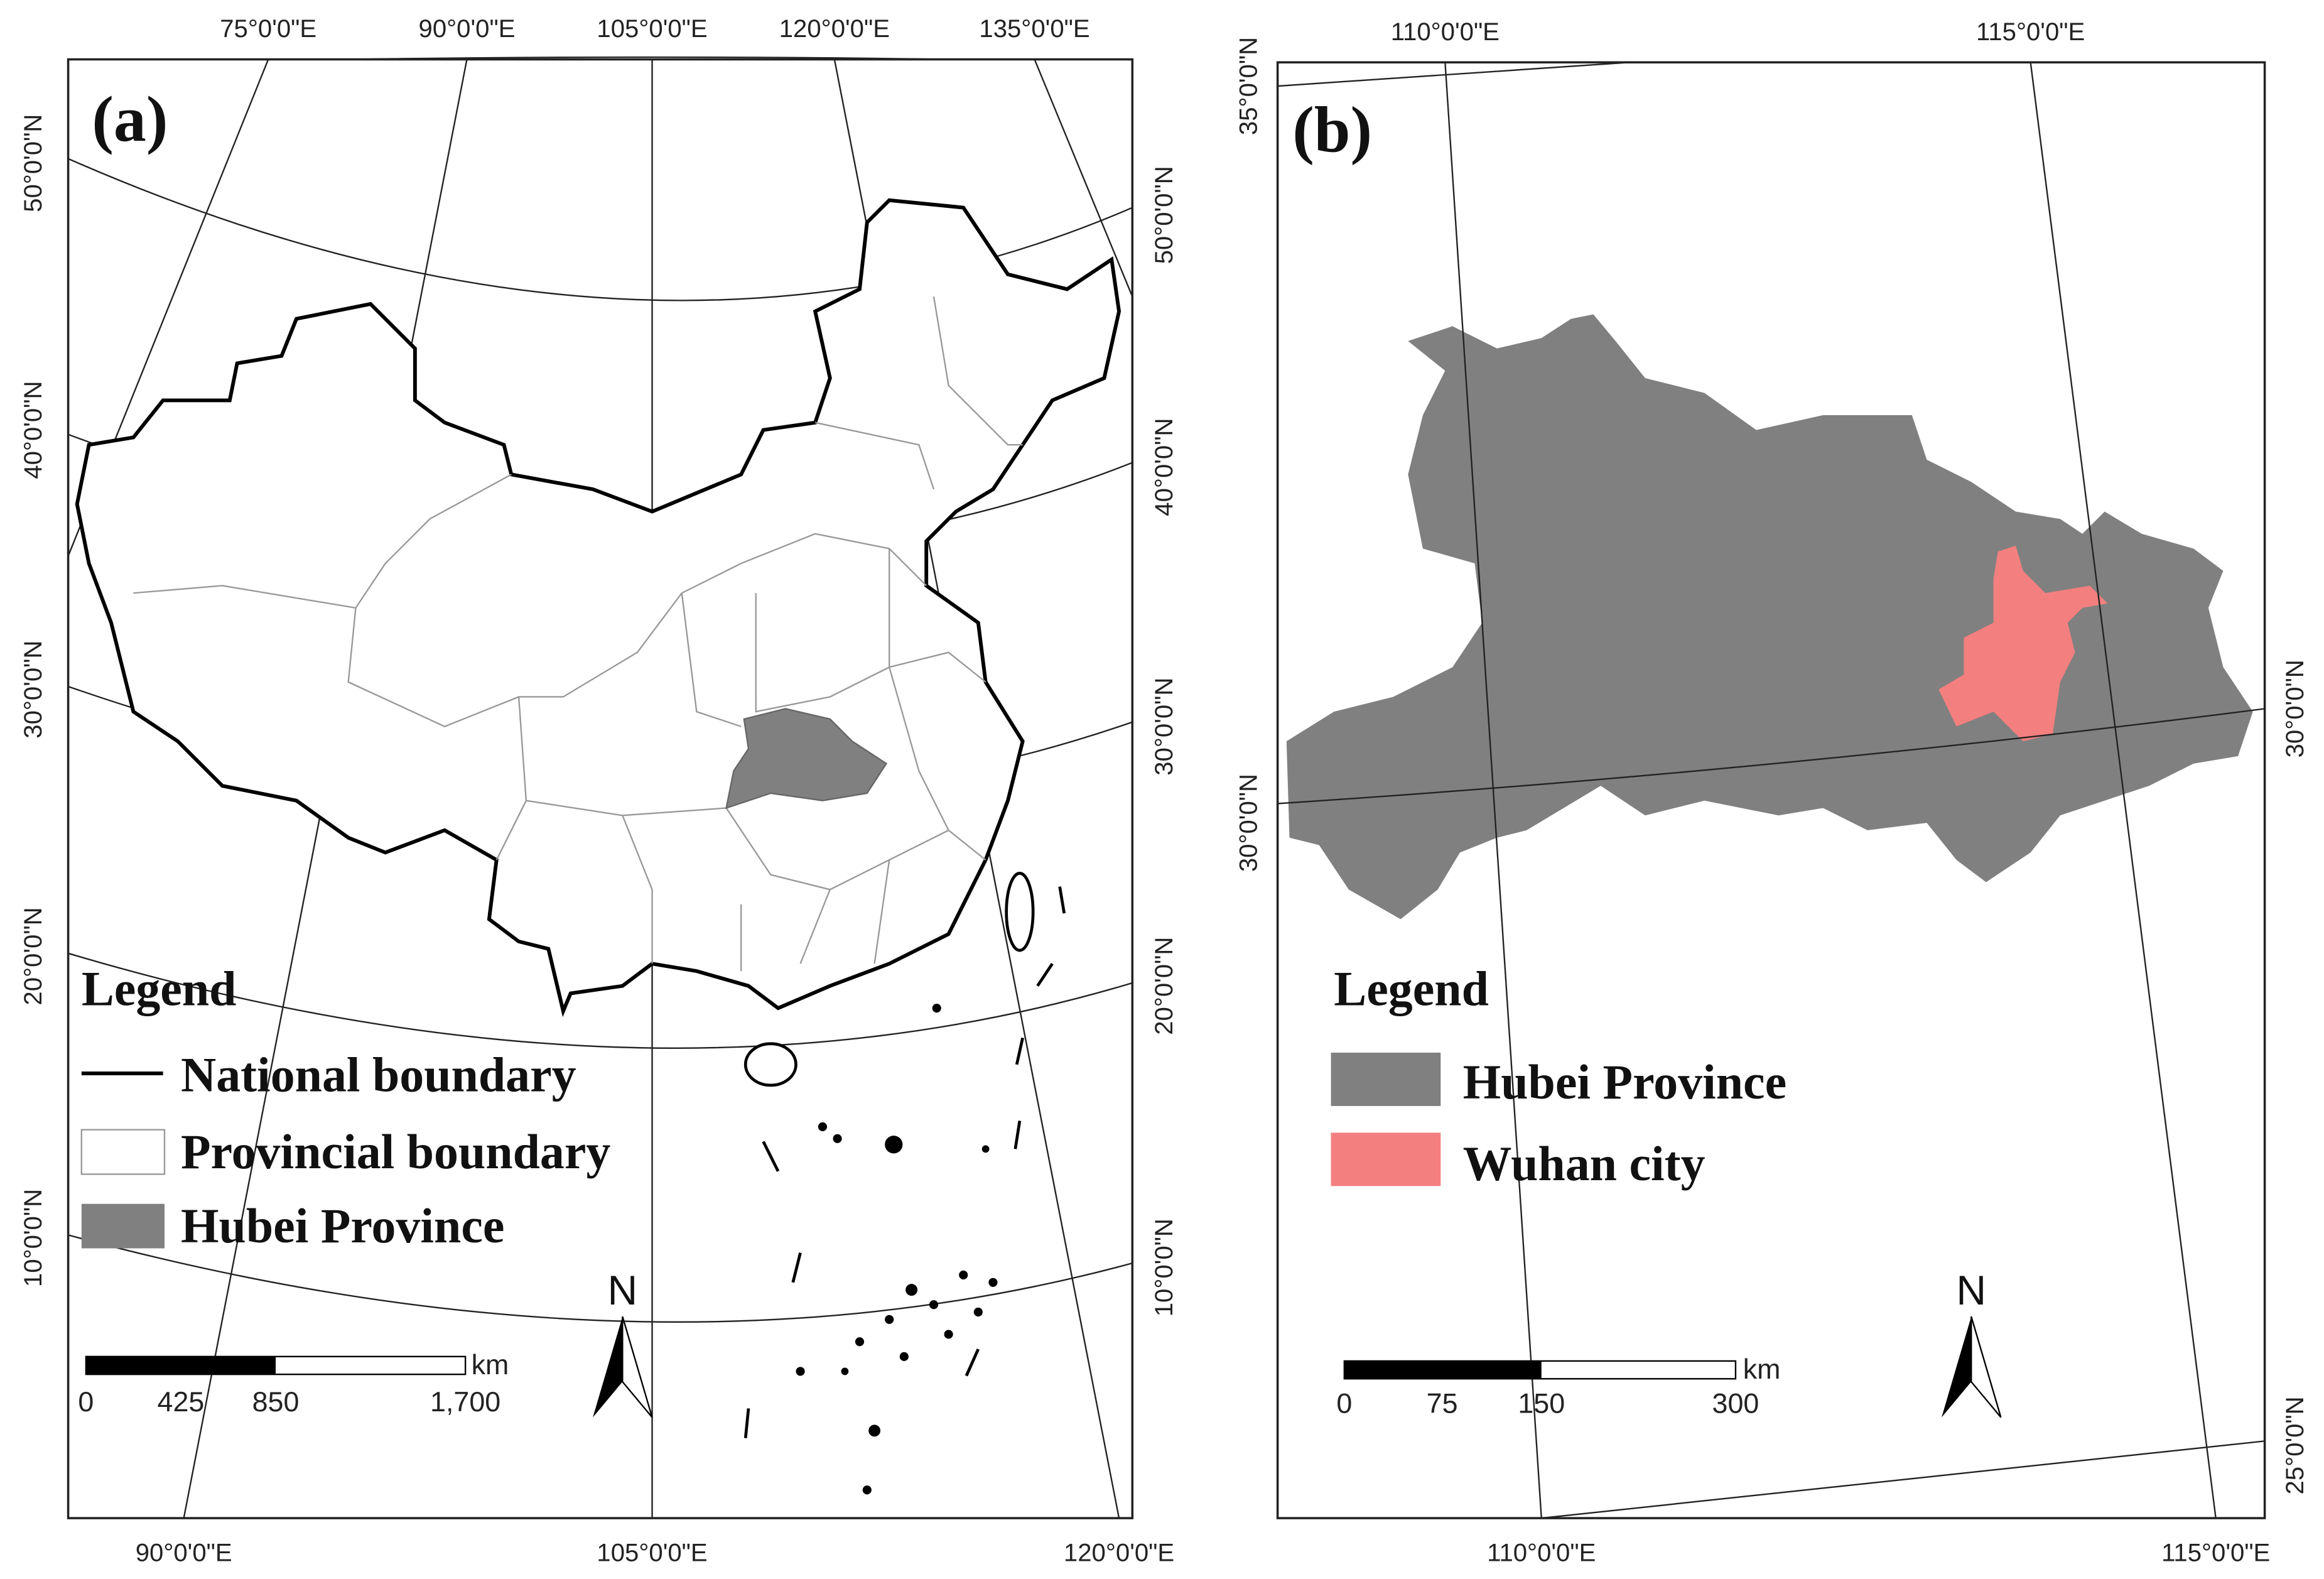 The width and height of the screenshot is (2324, 1579). Describe the element at coordinates (395, 1152) in the screenshot. I see `legend-item: Provincial boundary` at that location.